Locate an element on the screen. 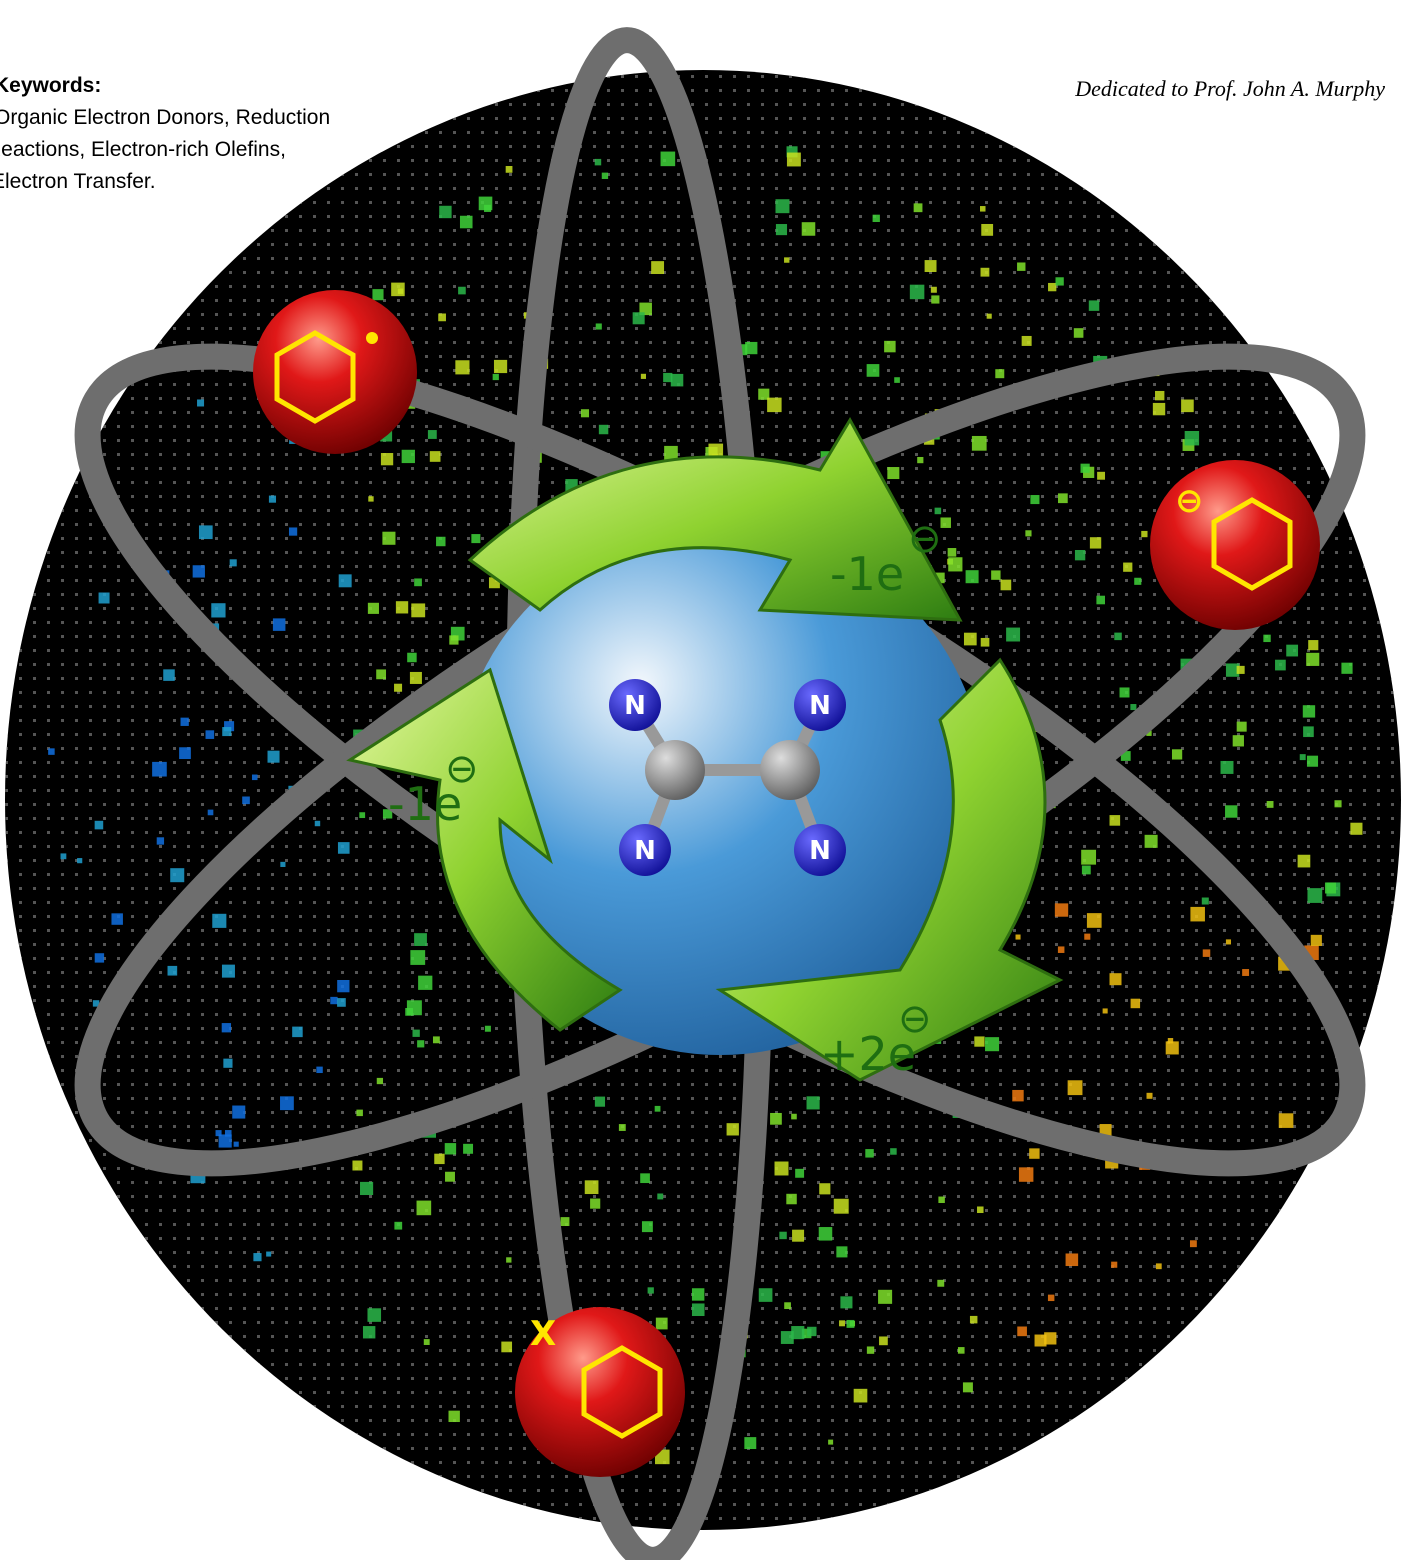 Image resolution: width=1404 pixels, height=1560 pixels. atom-label: N is located at coordinates (645, 851).